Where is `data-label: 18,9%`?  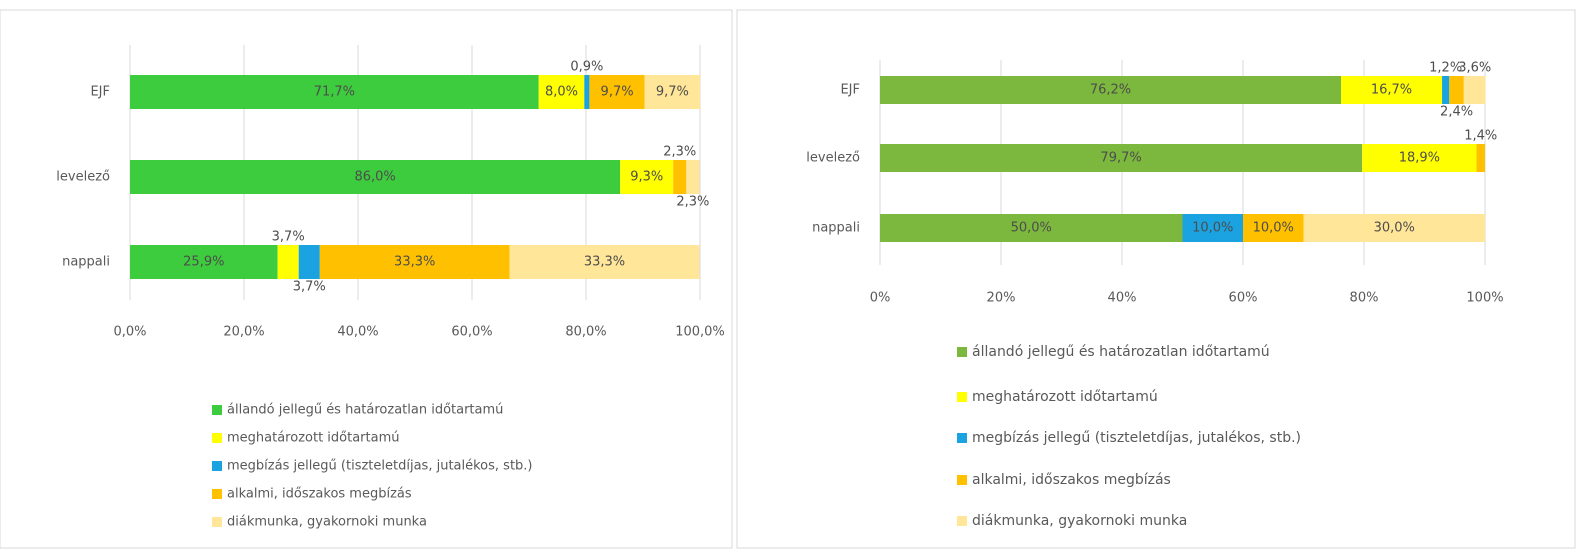
data-label: 18,9% is located at coordinates (1419, 158).